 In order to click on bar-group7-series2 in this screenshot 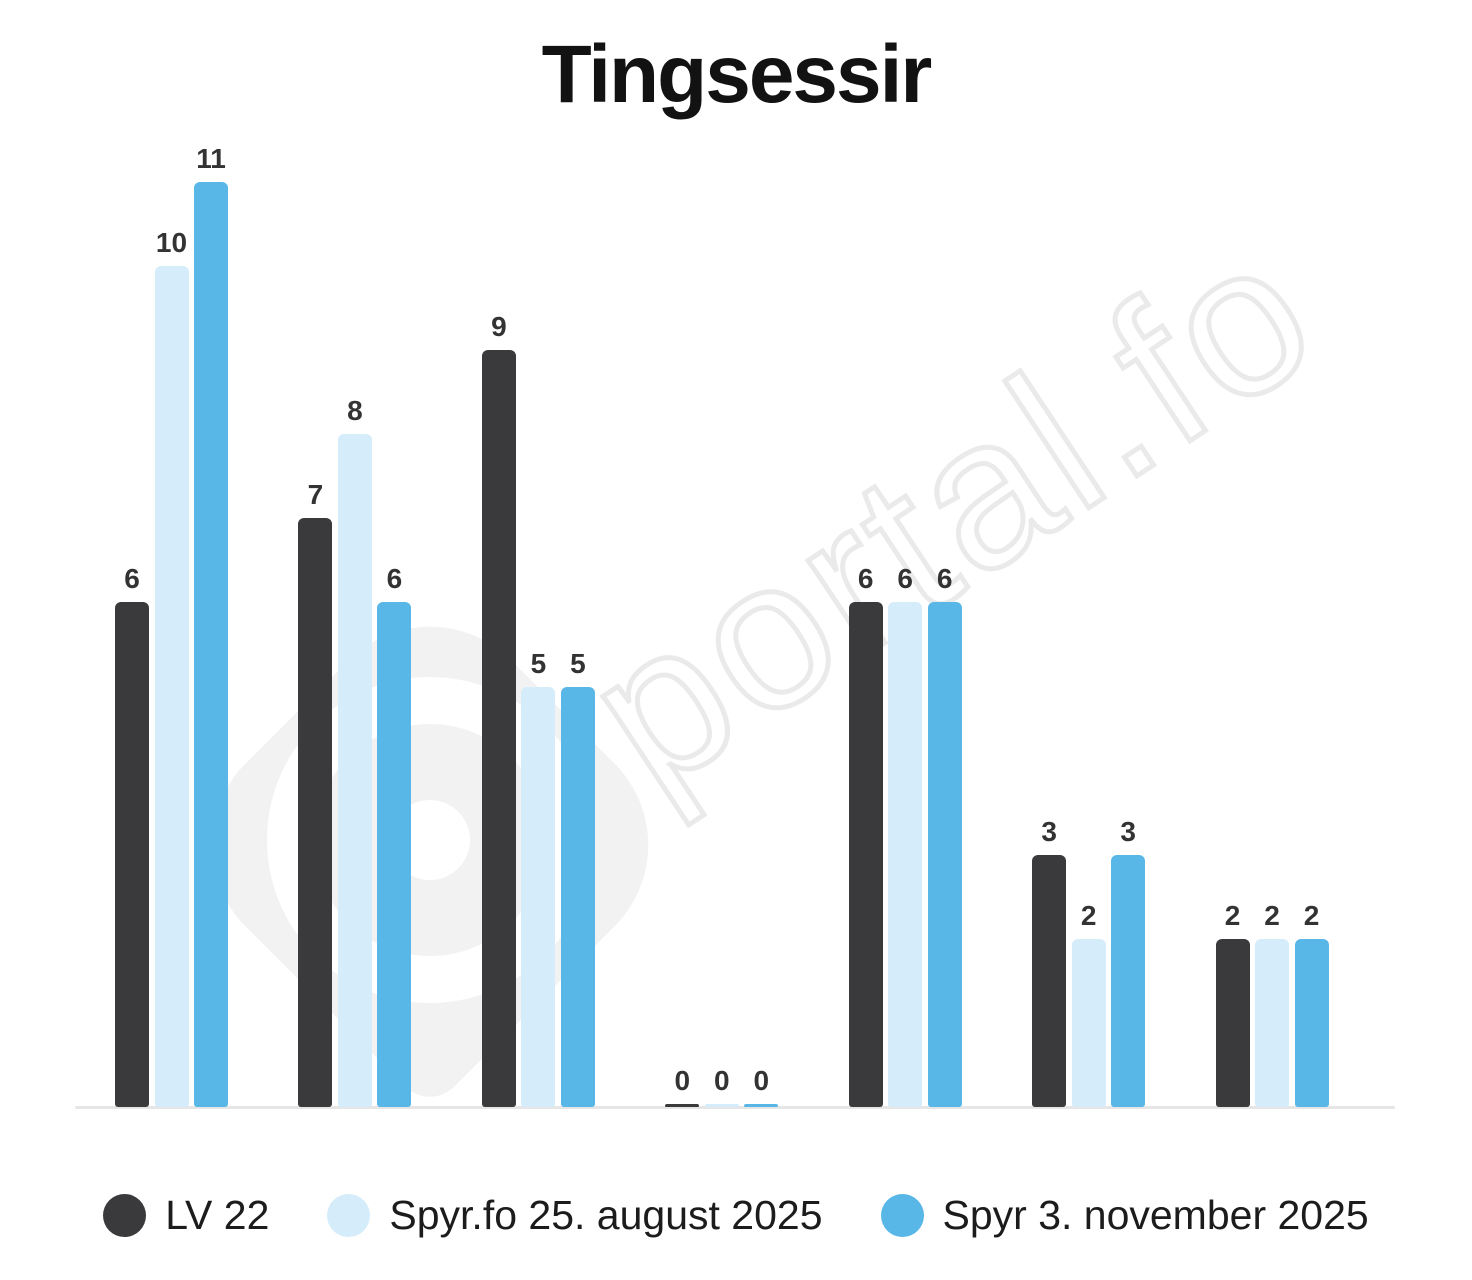, I will do `click(1272, 1022)`.